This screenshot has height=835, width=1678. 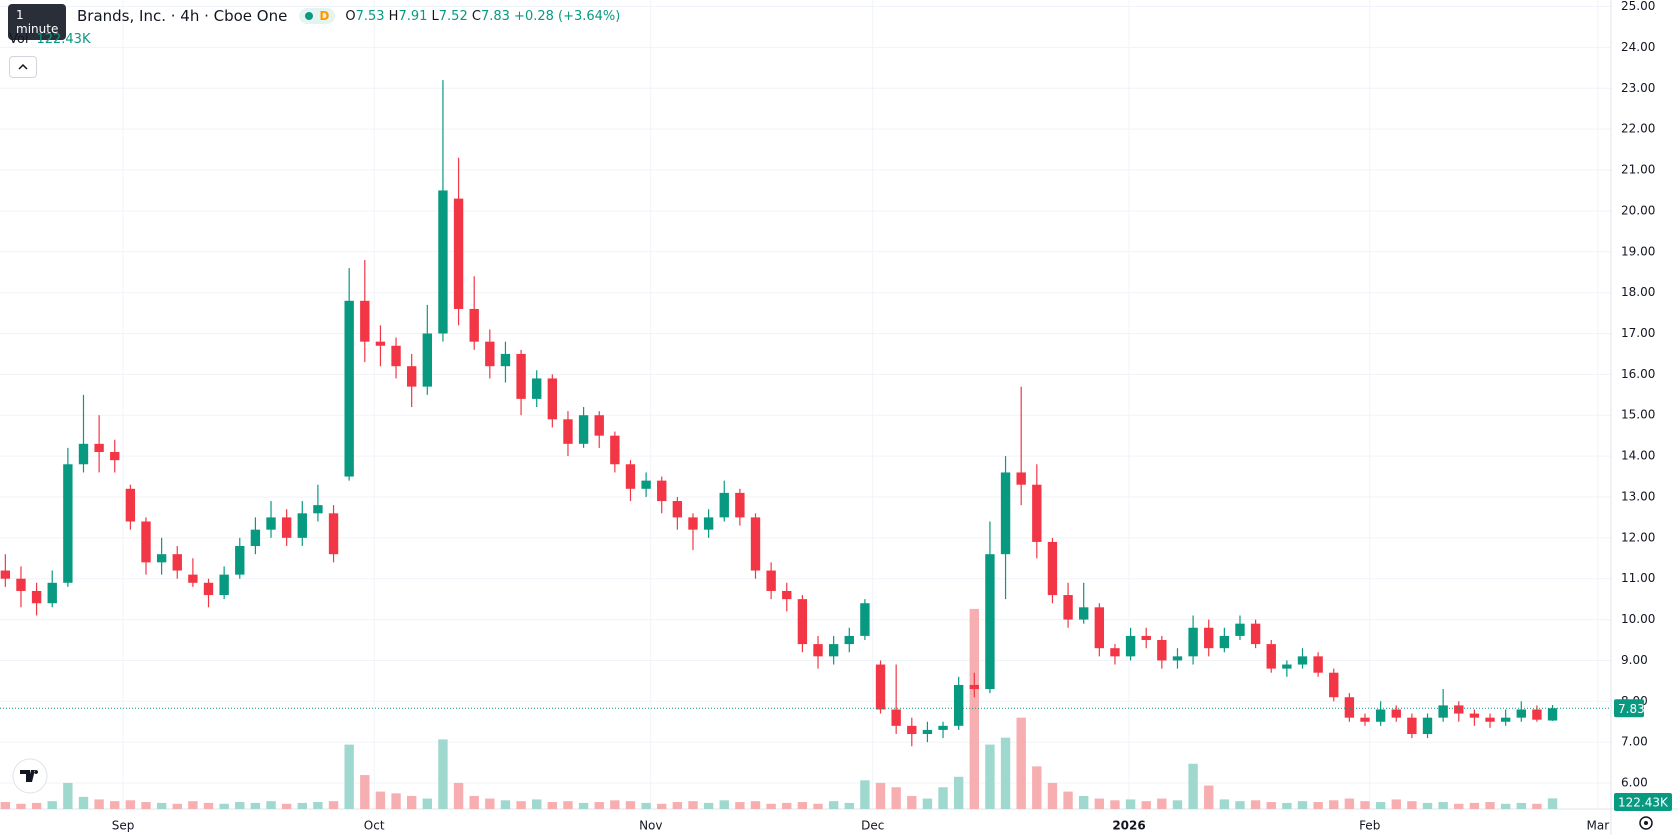 What do you see at coordinates (30, 776) in the screenshot?
I see `logo` at bounding box center [30, 776].